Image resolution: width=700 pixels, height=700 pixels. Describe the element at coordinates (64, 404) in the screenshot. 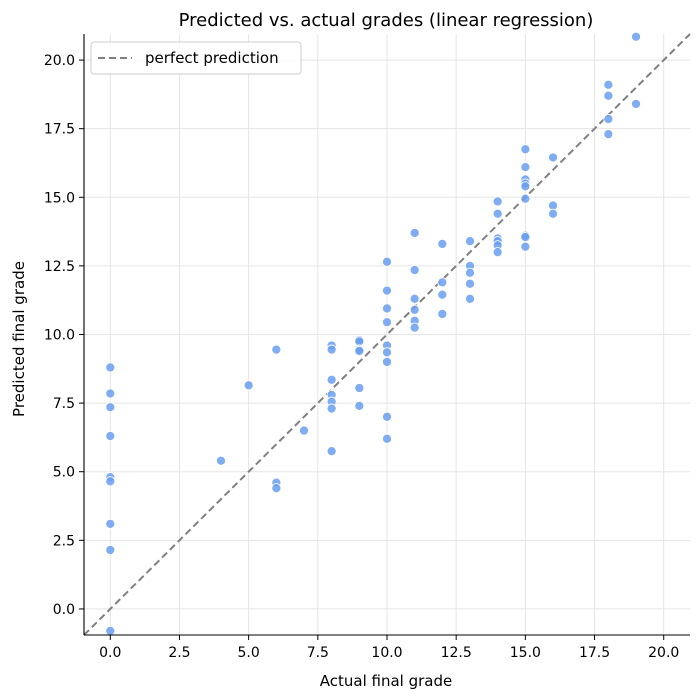

I see `y-tick-label: 7.5` at that location.